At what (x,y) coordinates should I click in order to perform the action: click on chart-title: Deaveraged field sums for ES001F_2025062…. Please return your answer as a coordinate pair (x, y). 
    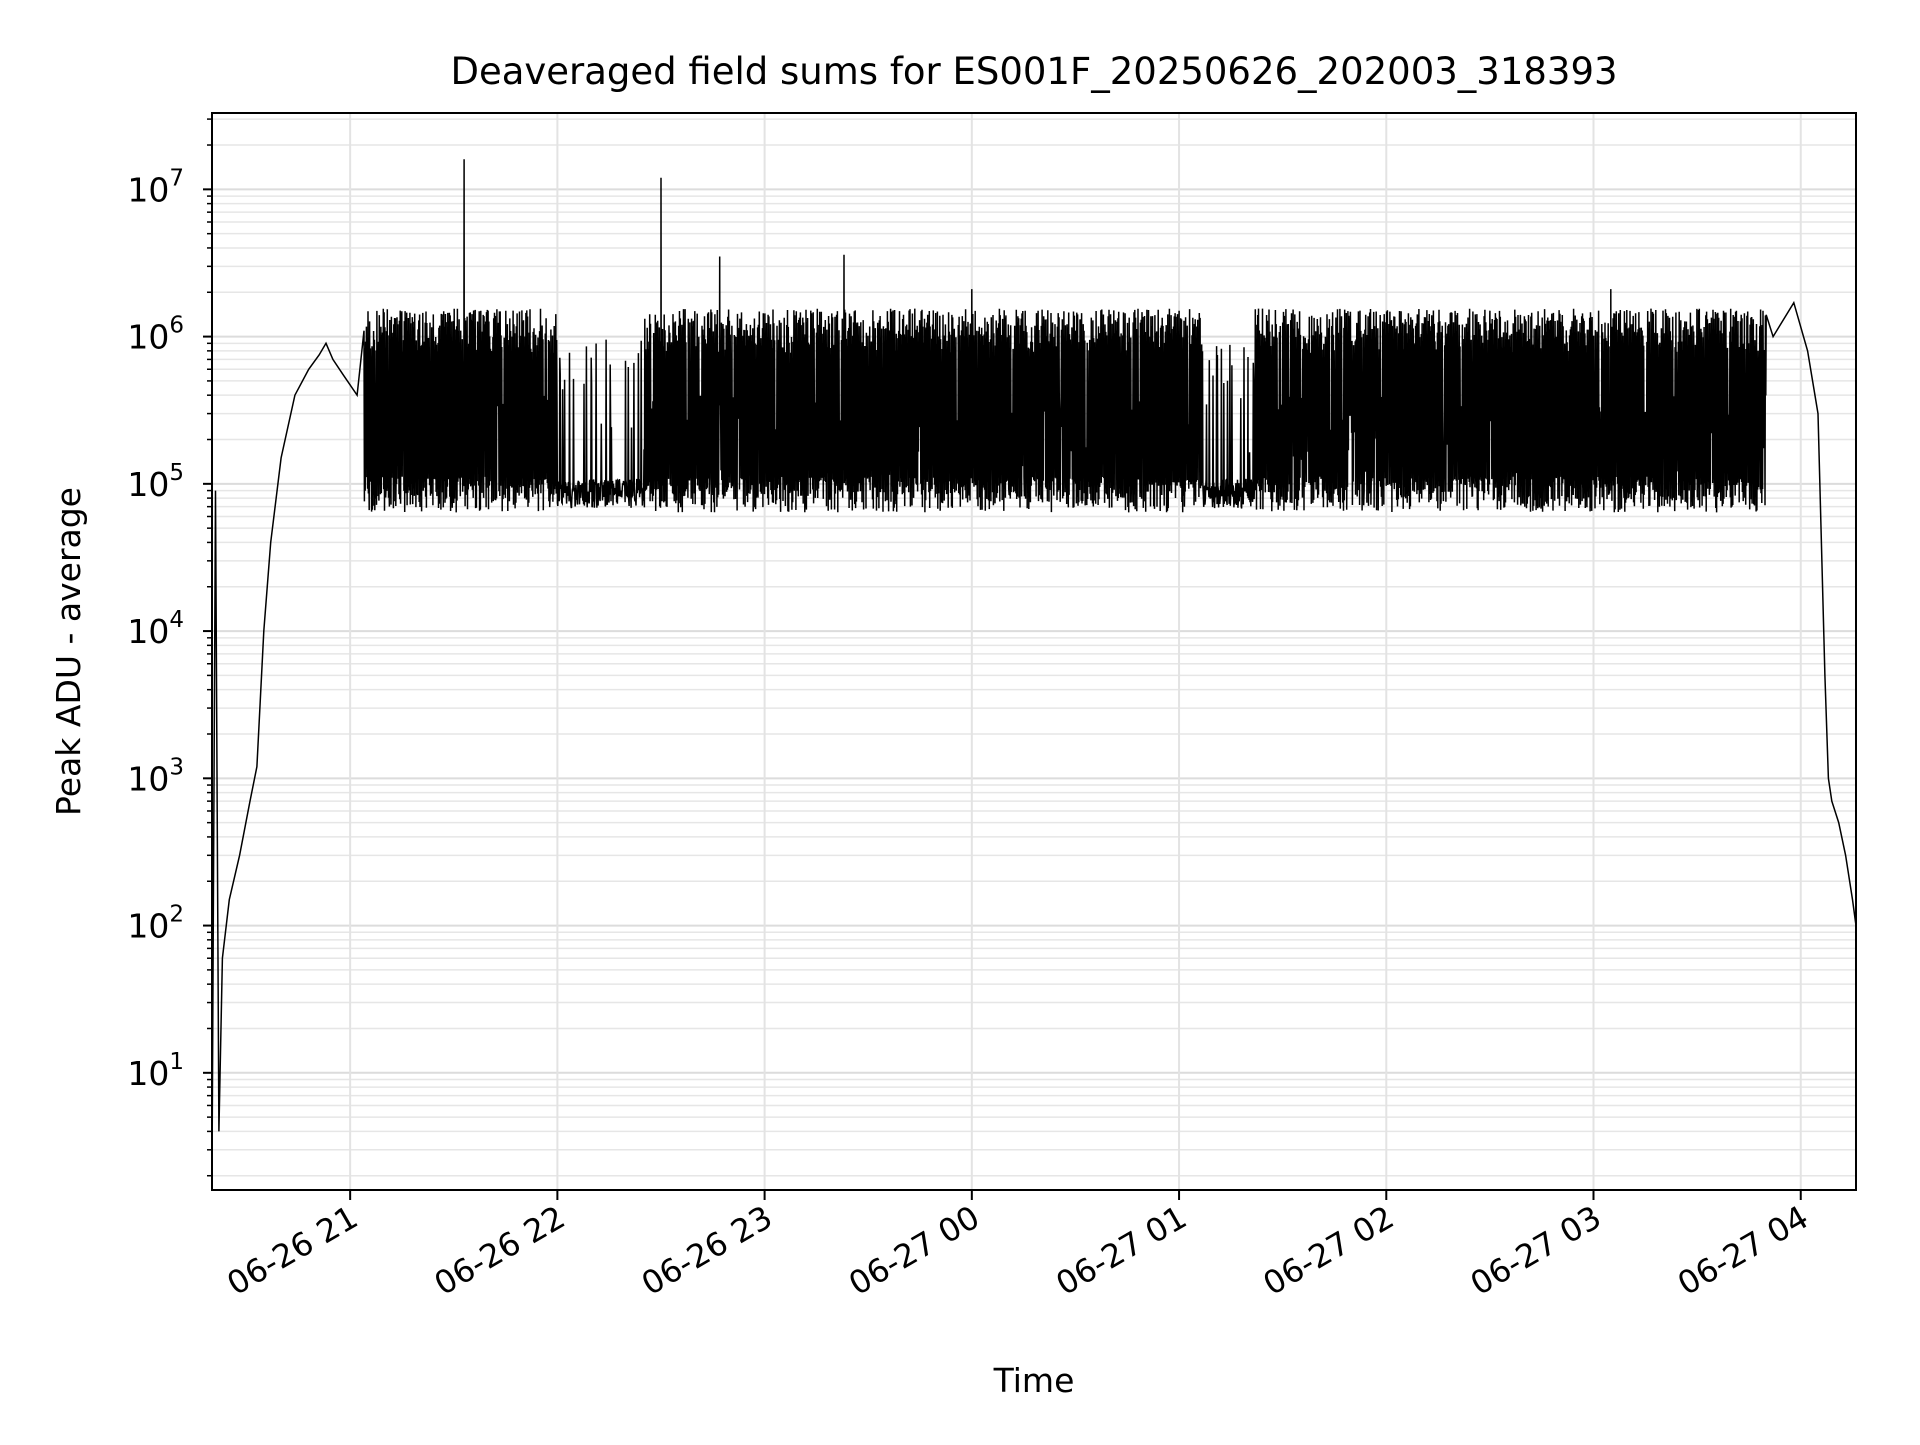
    Looking at the image, I should click on (1033, 71).